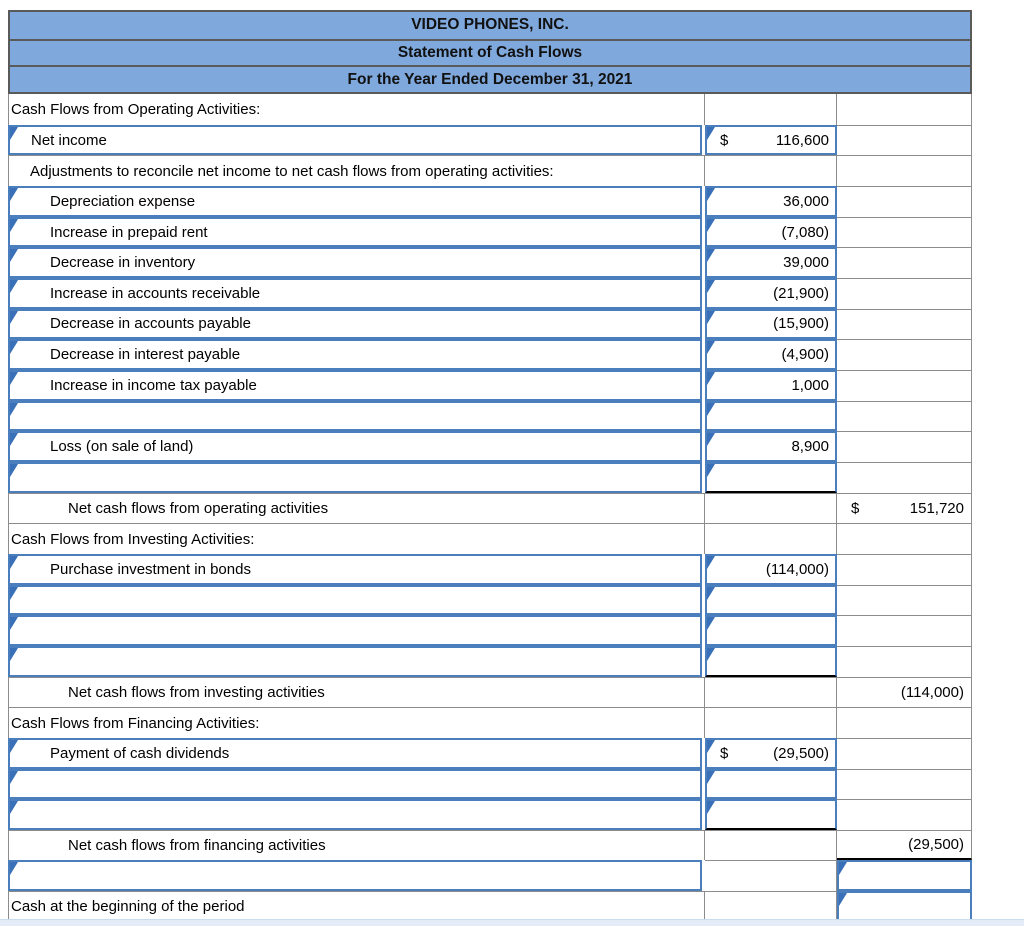 This screenshot has height=926, width=1024. What do you see at coordinates (355, 262) in the screenshot?
I see `label-input-cell: Decrease in inventory` at bounding box center [355, 262].